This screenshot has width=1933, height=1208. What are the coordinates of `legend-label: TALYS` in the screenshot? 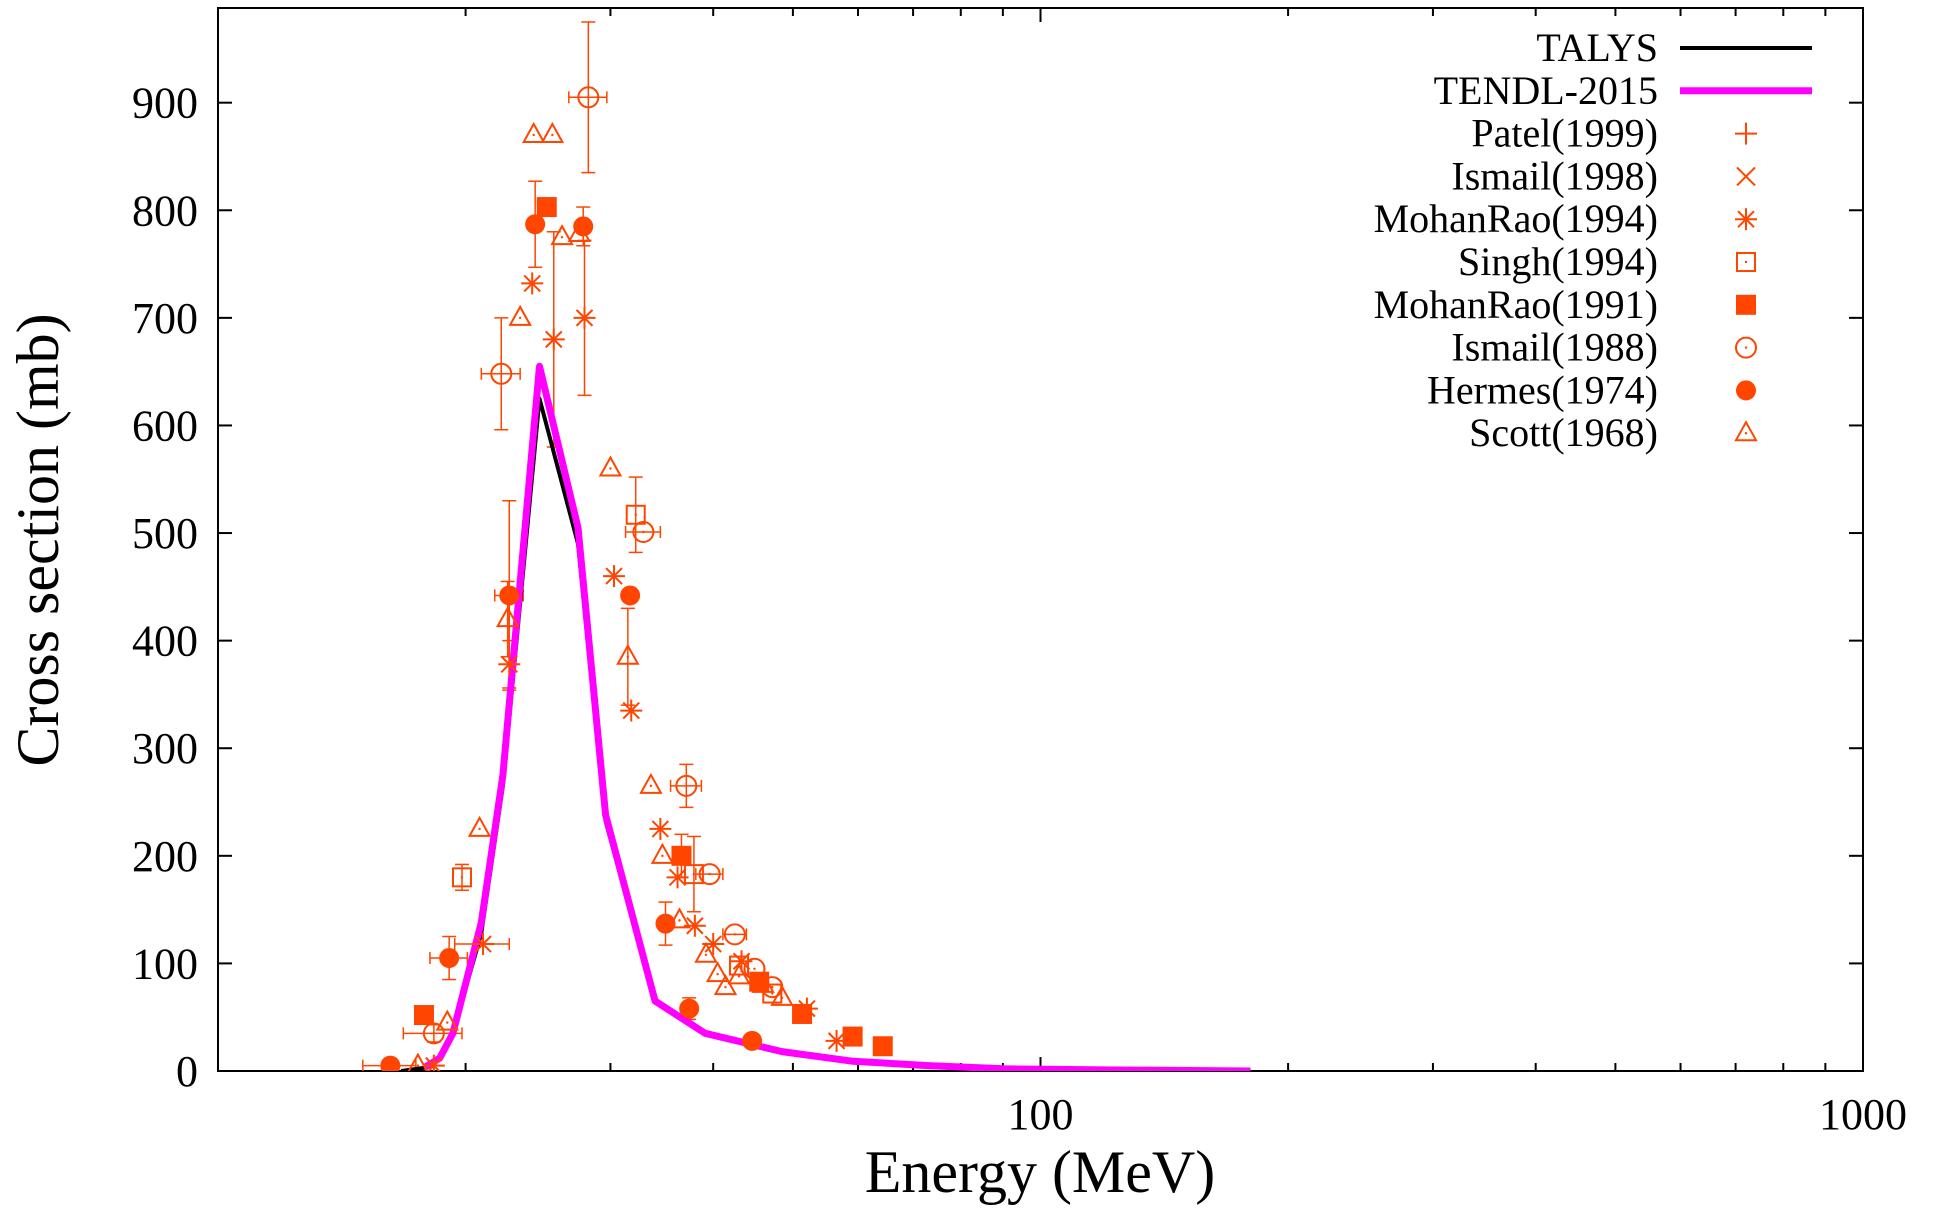 It's located at (1597, 47).